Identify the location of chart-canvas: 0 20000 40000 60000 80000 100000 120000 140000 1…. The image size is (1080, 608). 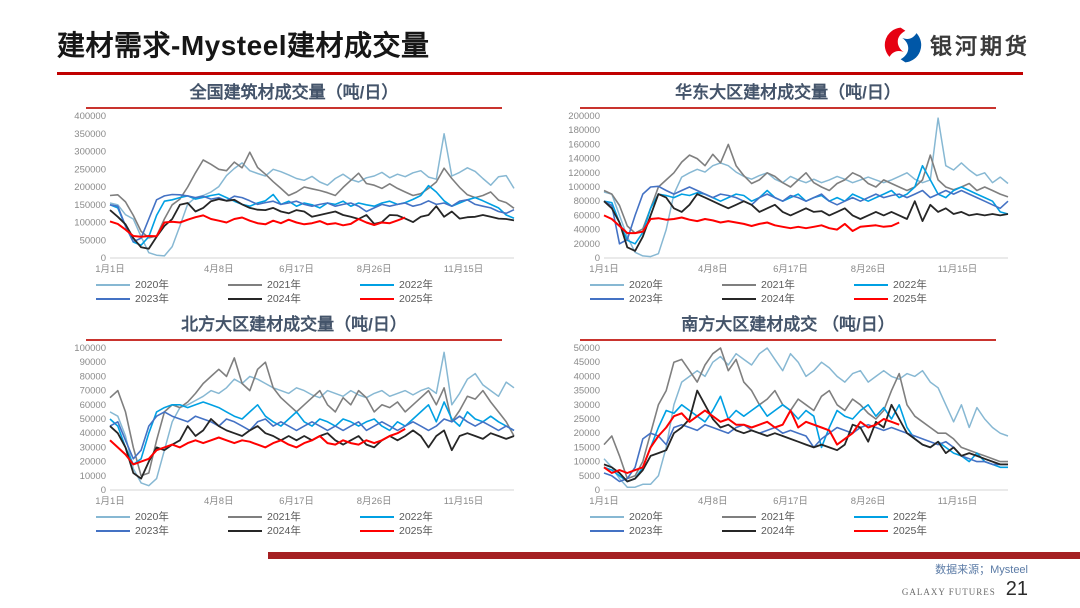
(788, 193).